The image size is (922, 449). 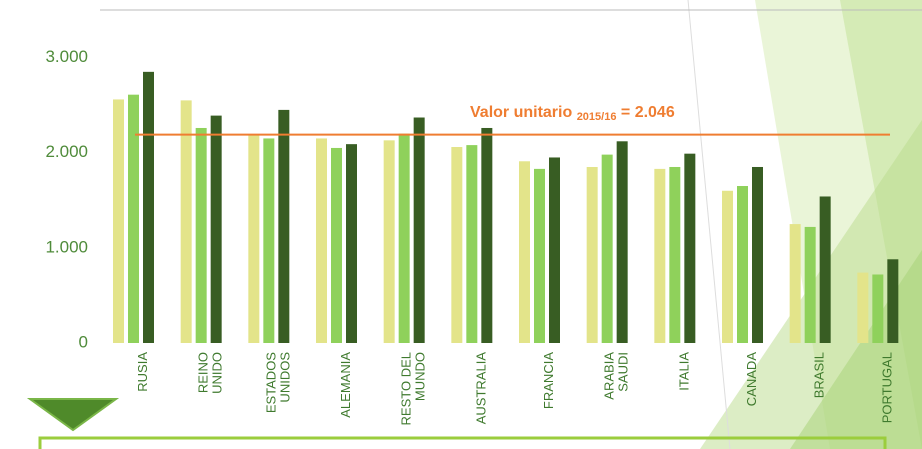 What do you see at coordinates (83, 341) in the screenshot?
I see `y-tick-label: 0` at bounding box center [83, 341].